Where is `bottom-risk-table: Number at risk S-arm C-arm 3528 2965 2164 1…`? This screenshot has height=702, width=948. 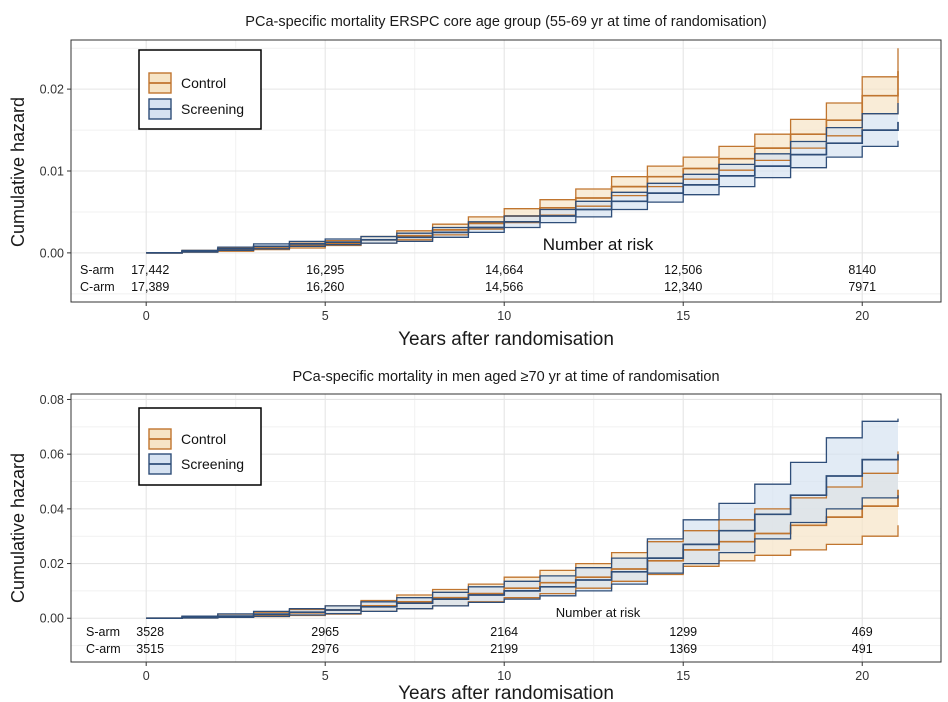
bottom-risk-table: Number at risk S-arm C-arm 3528 2965 2164 1… is located at coordinates (479, 630).